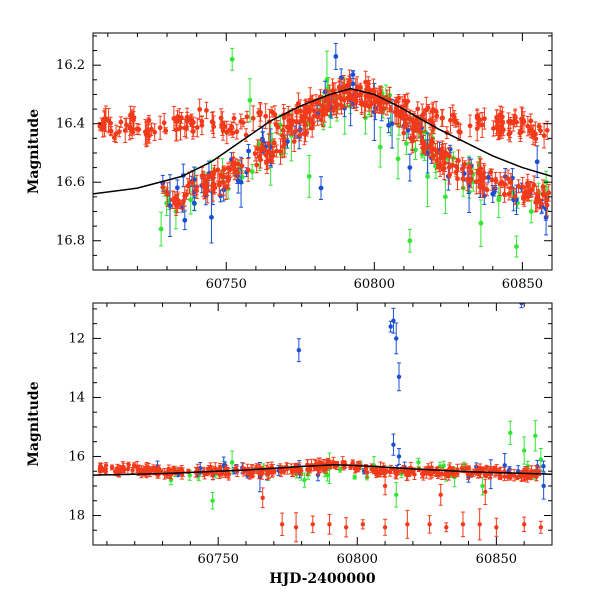 The height and width of the screenshot is (600, 600). What do you see at coordinates (70, 241) in the screenshot?
I see `y-tick-label: 16.8` at bounding box center [70, 241].